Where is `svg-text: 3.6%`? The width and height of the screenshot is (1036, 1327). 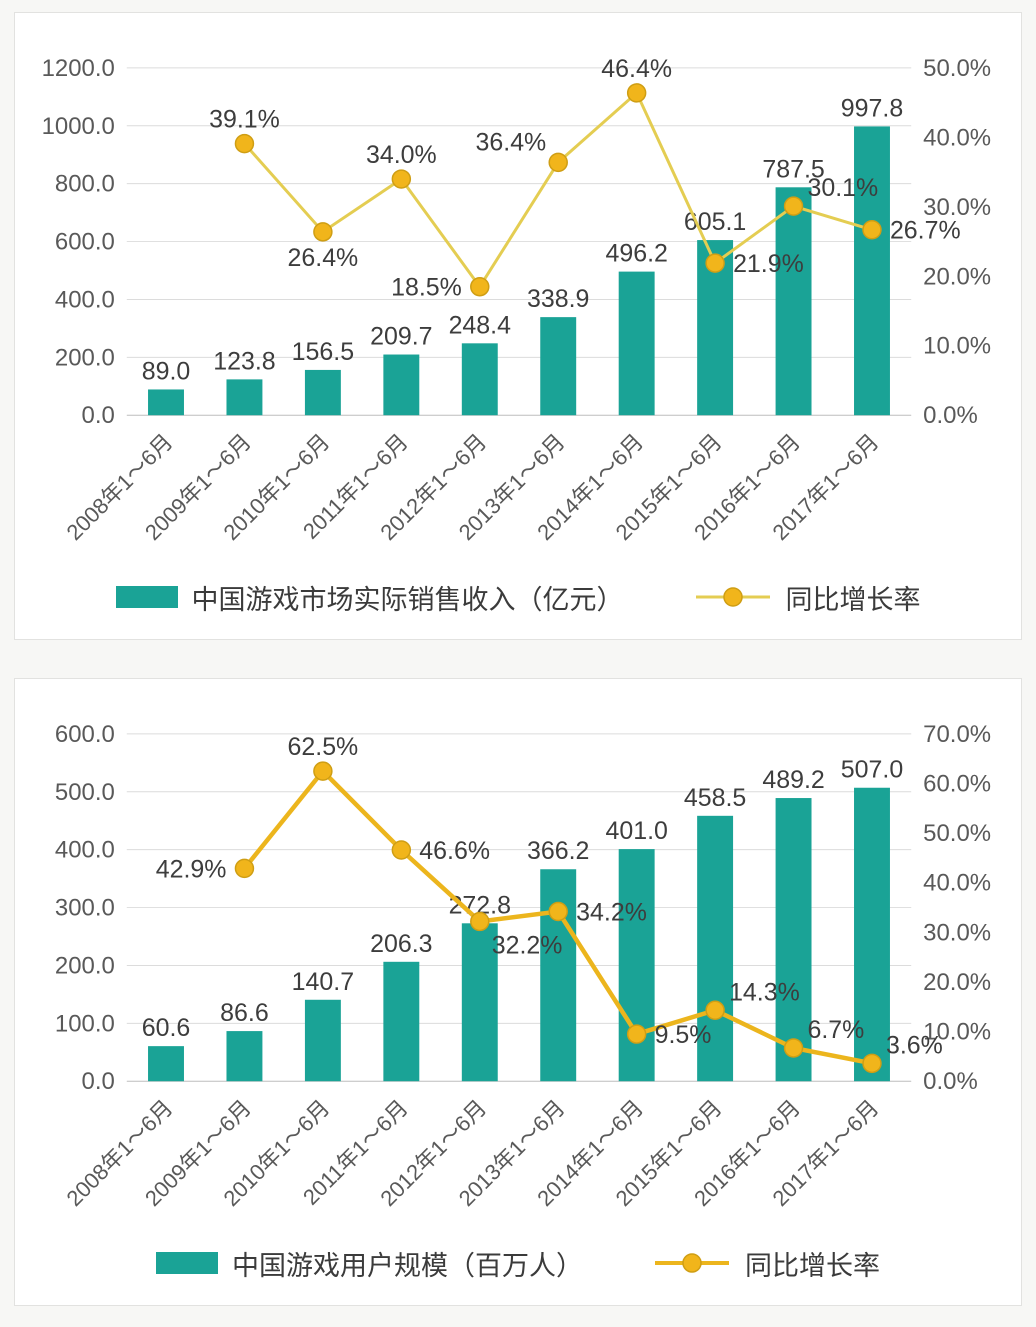
svg-text: 3.6% is located at coordinates (914, 1045).